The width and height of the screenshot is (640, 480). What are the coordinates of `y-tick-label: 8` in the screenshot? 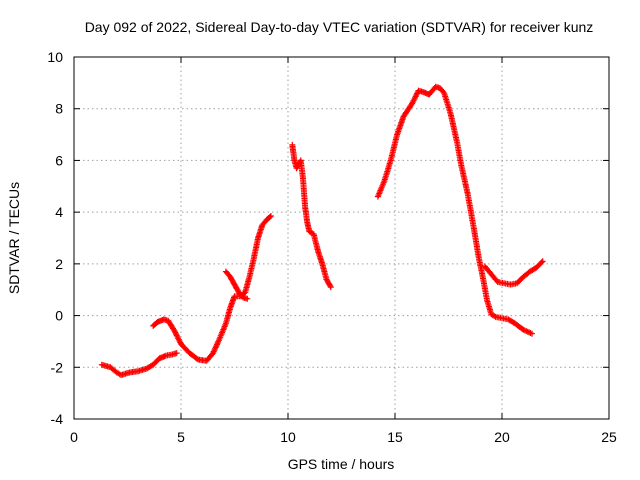 It's located at (59, 109).